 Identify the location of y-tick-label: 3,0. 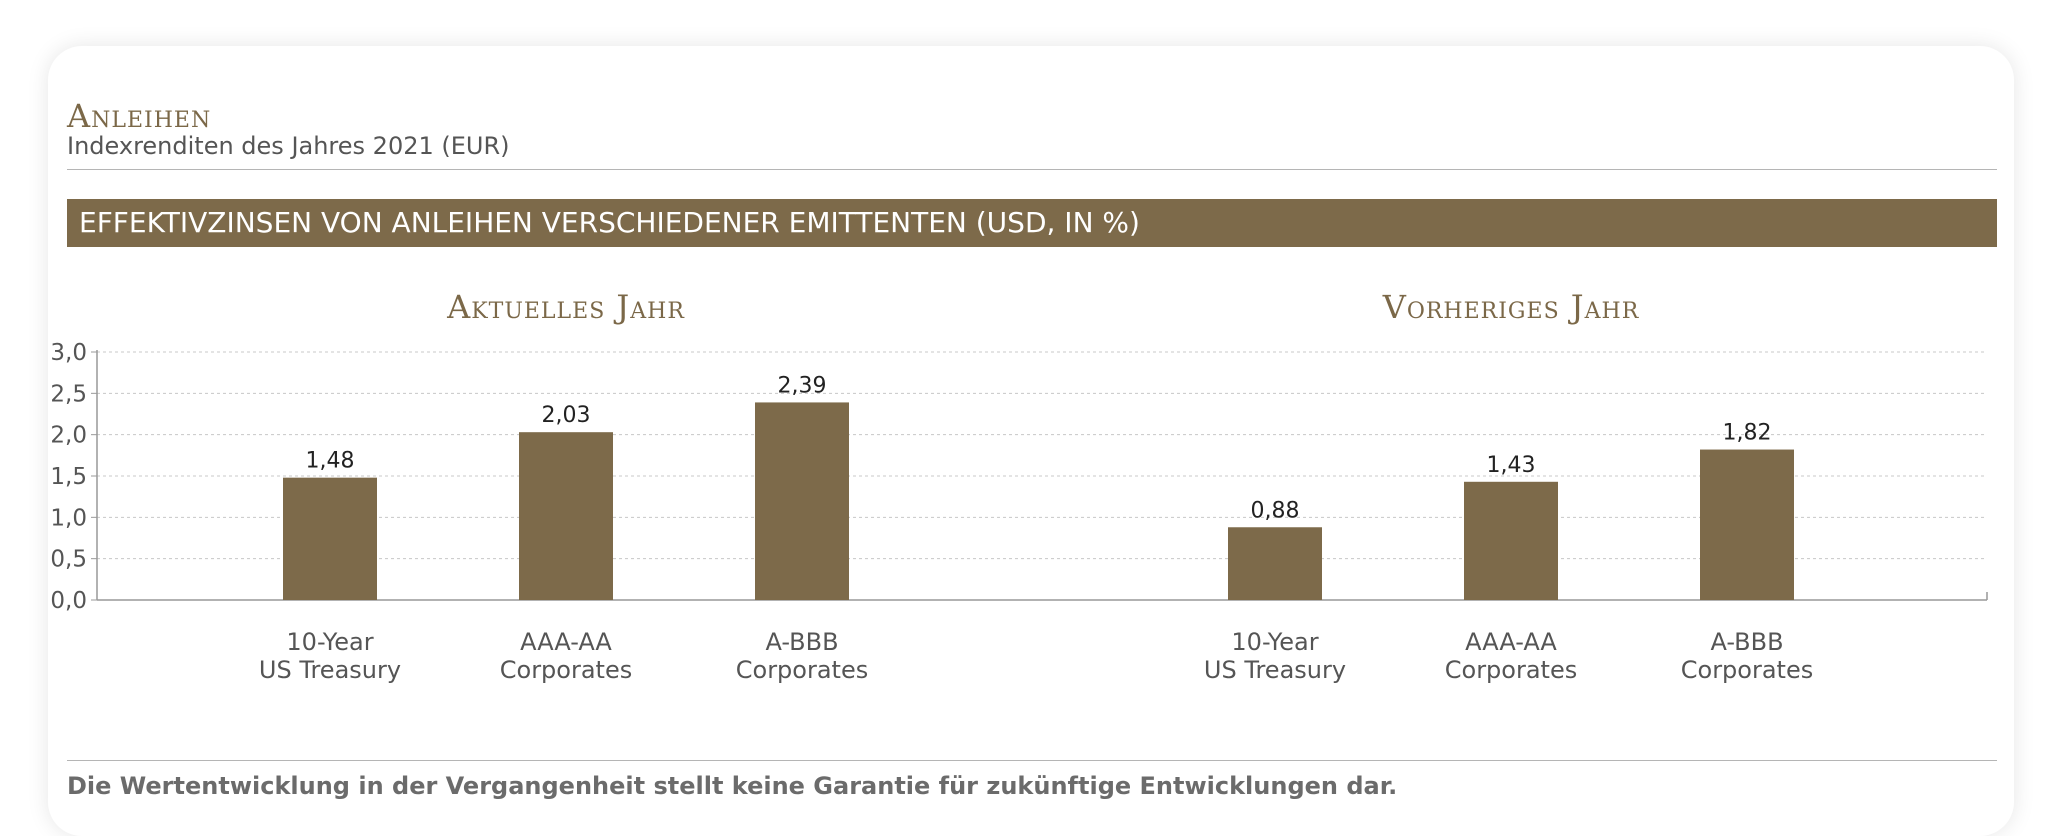
(68, 353).